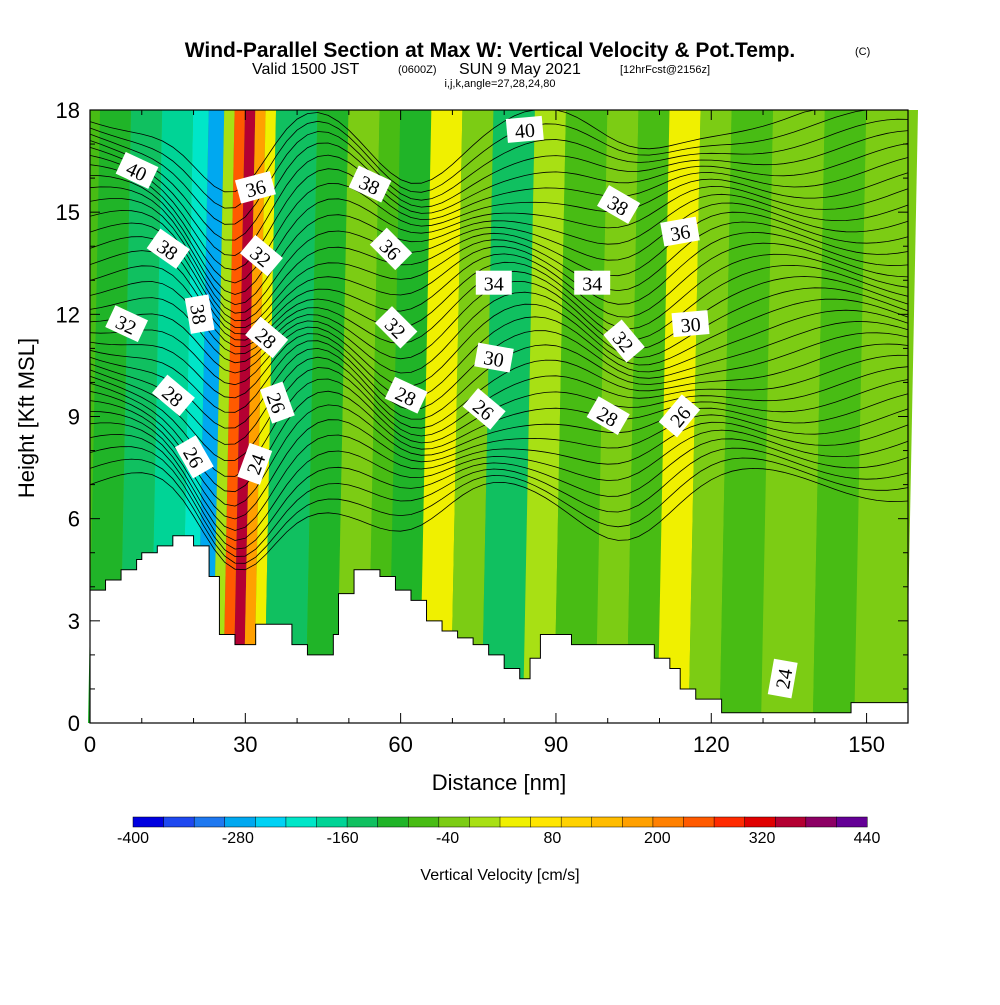 This screenshot has height=1005, width=1000. I want to click on theta-label-16: 34, so click(493, 283).